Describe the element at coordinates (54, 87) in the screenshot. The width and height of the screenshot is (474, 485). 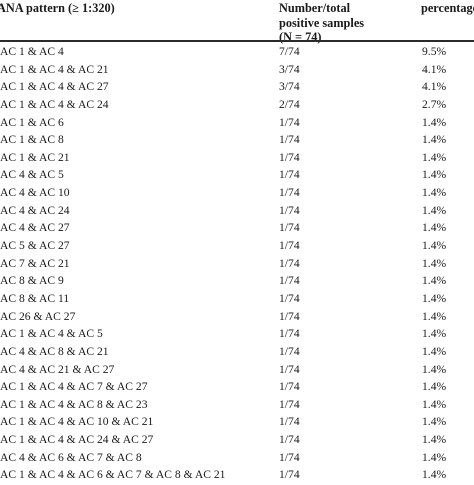
I see `cell-ana-pattern: AC 1 & AC 4 & AC 27` at that location.